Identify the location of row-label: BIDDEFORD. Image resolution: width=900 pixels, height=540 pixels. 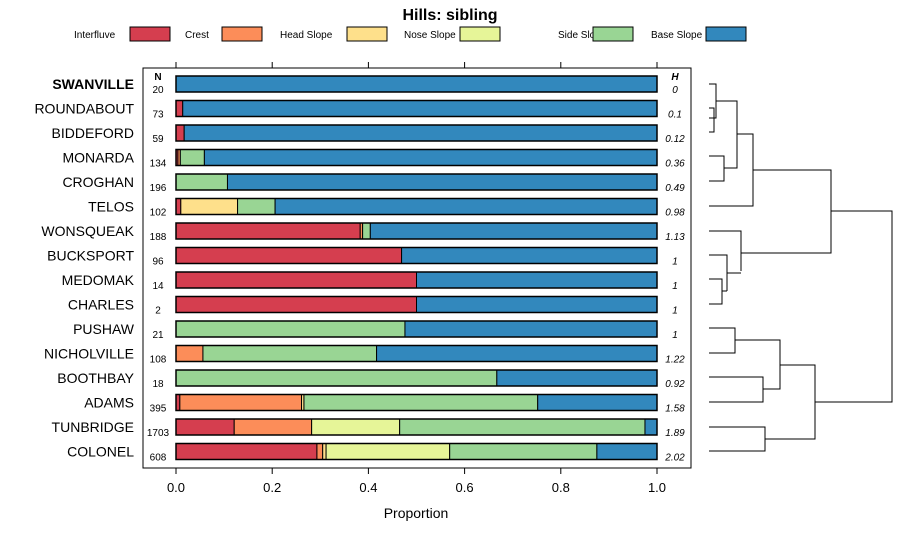
(93, 133).